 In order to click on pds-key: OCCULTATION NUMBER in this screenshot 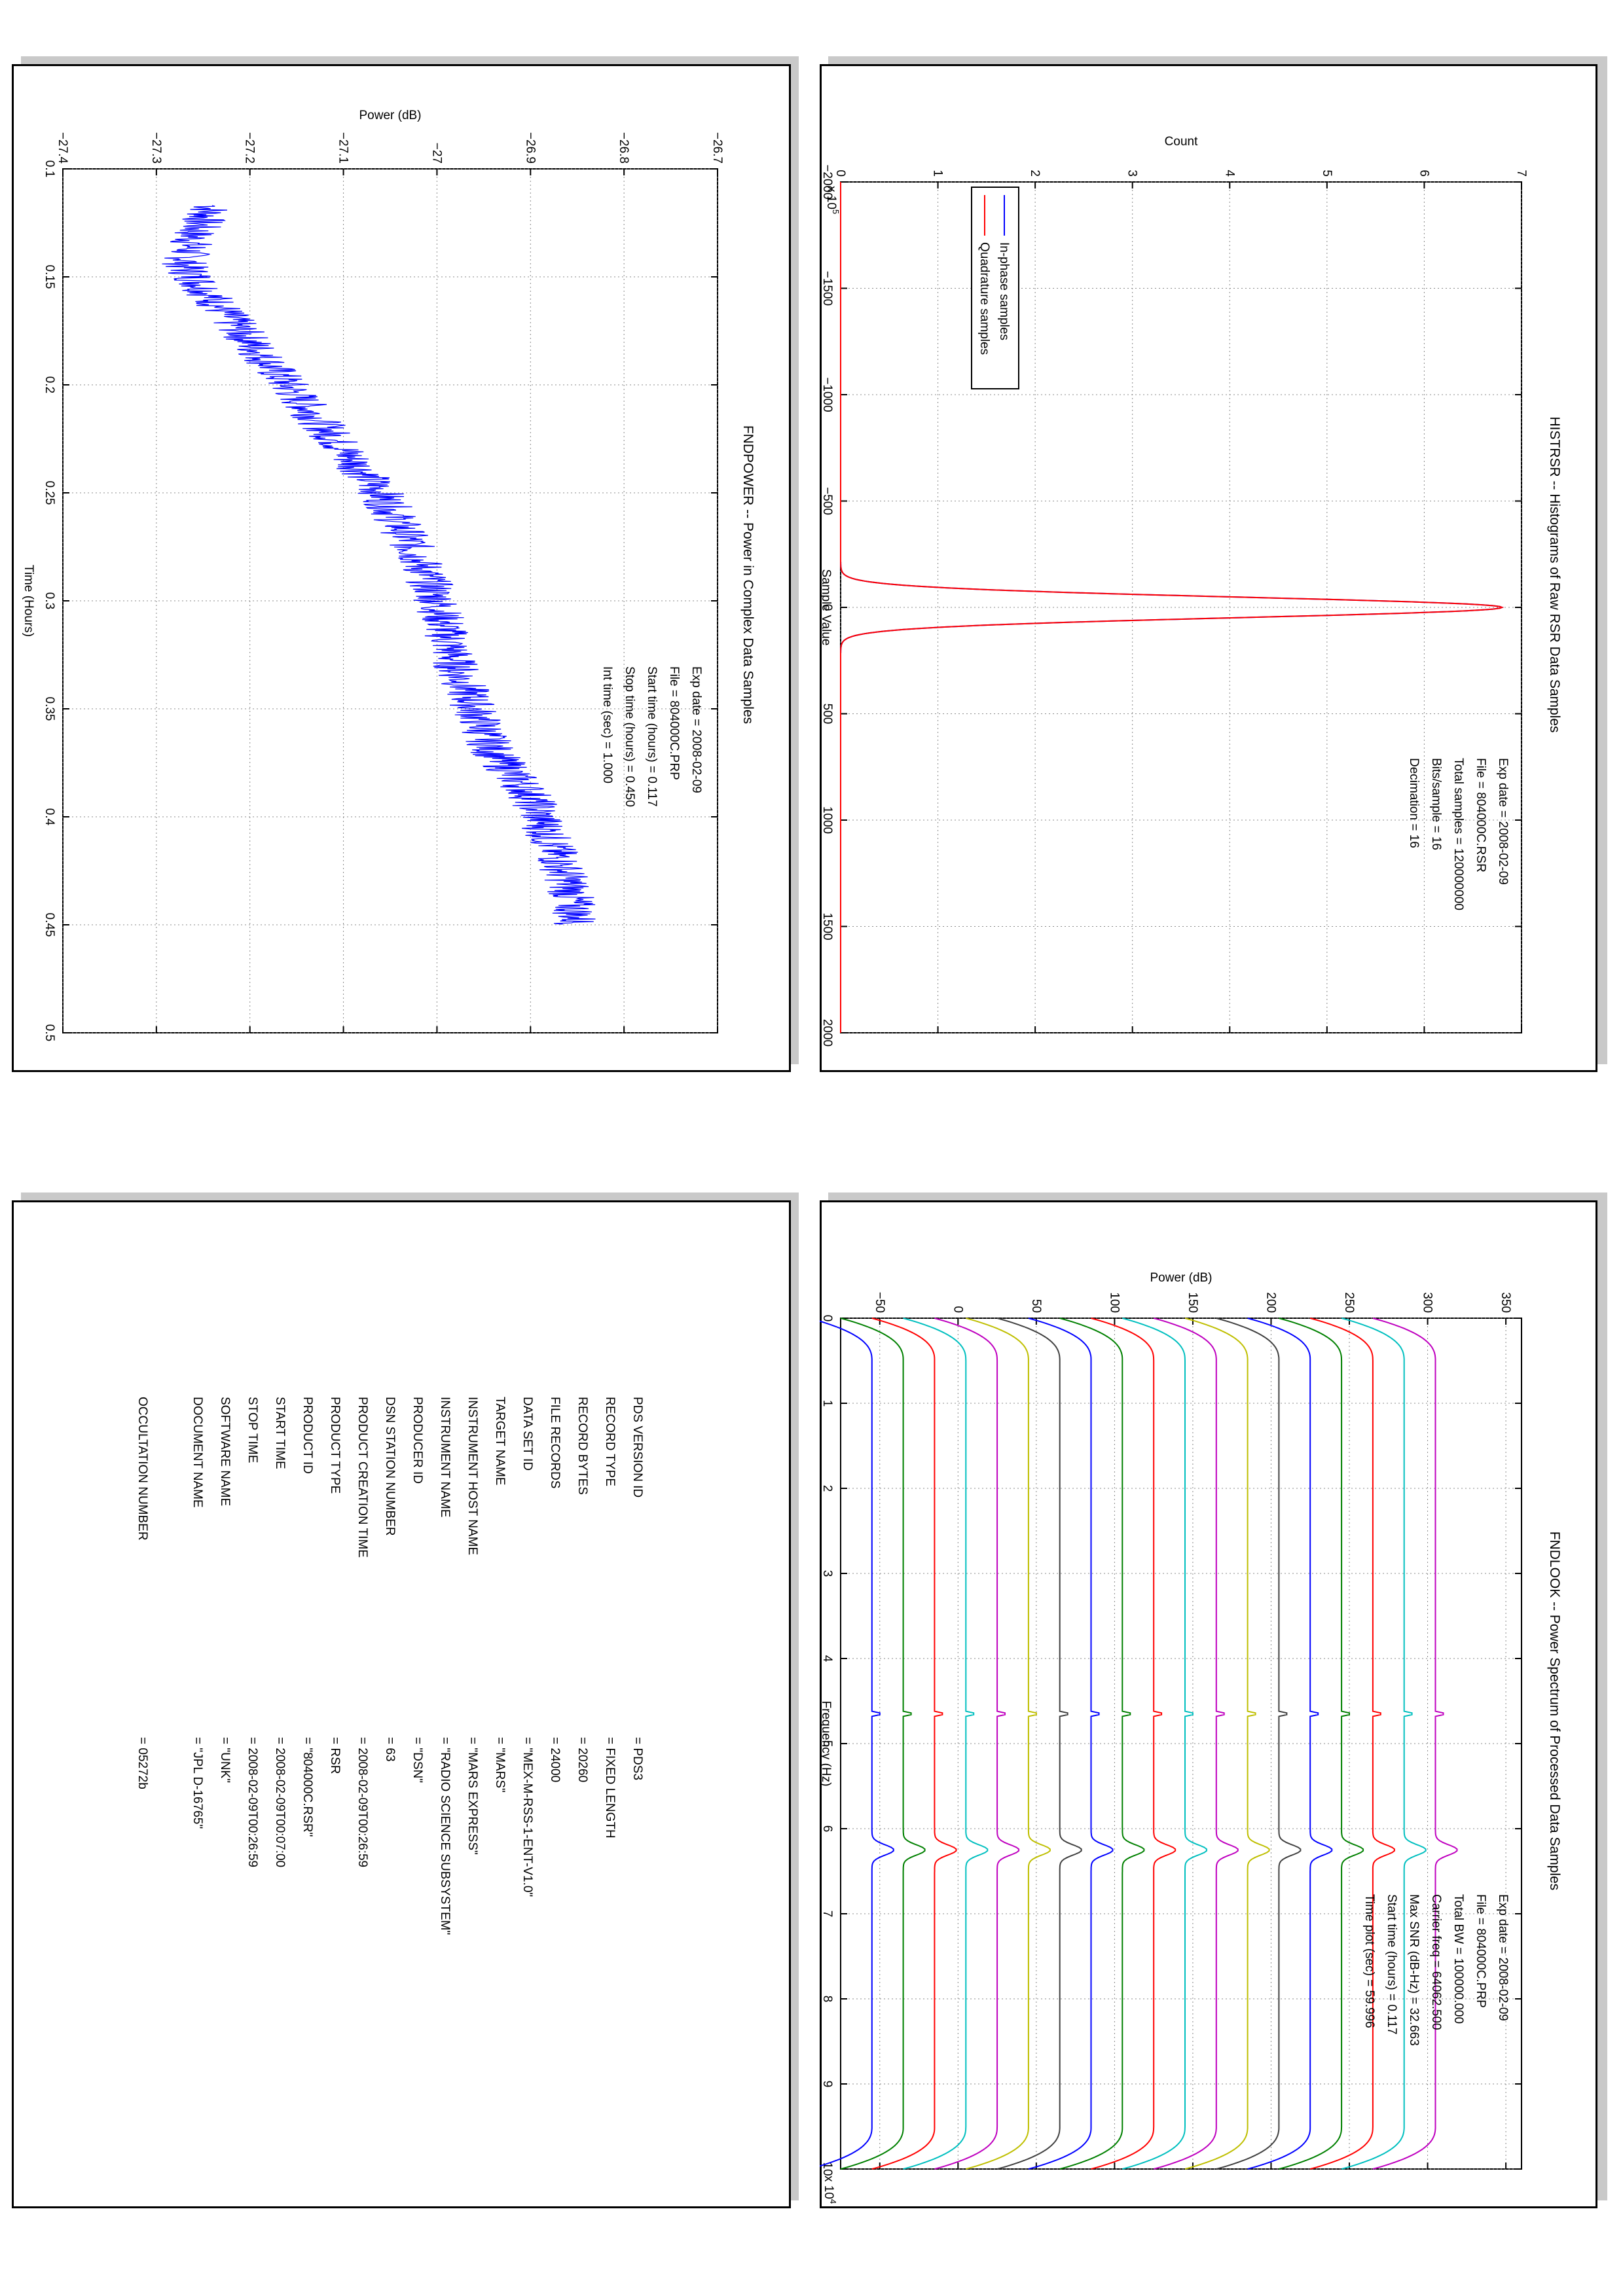, I will do `click(142, 1469)`.